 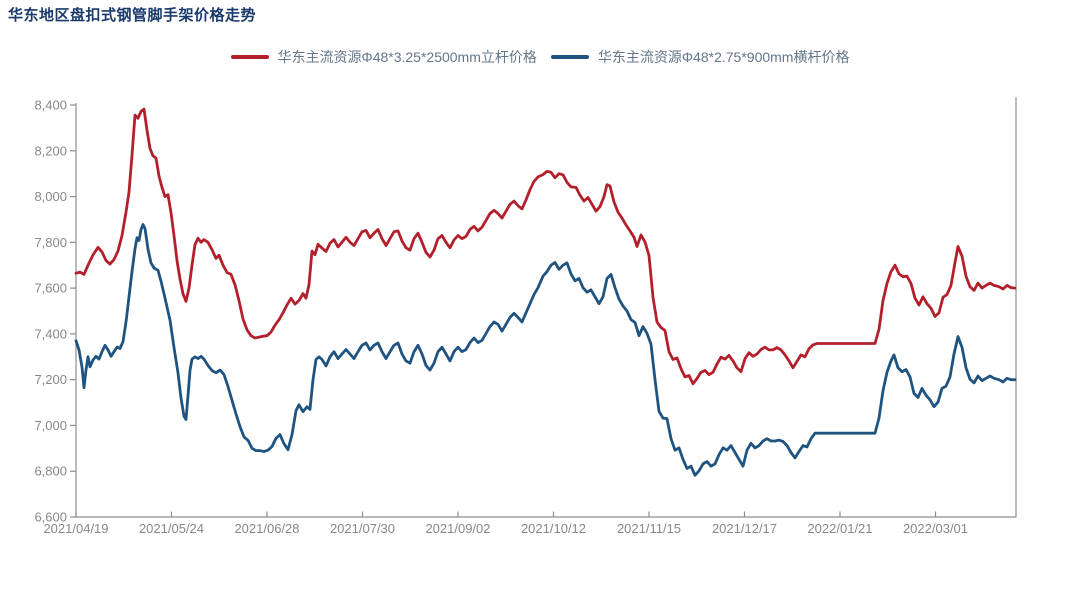 What do you see at coordinates (723, 57) in the screenshot?
I see `legend-label-horizontal-bar-price: 华东主流资源Φ48*2.75*900mm横杆价格` at bounding box center [723, 57].